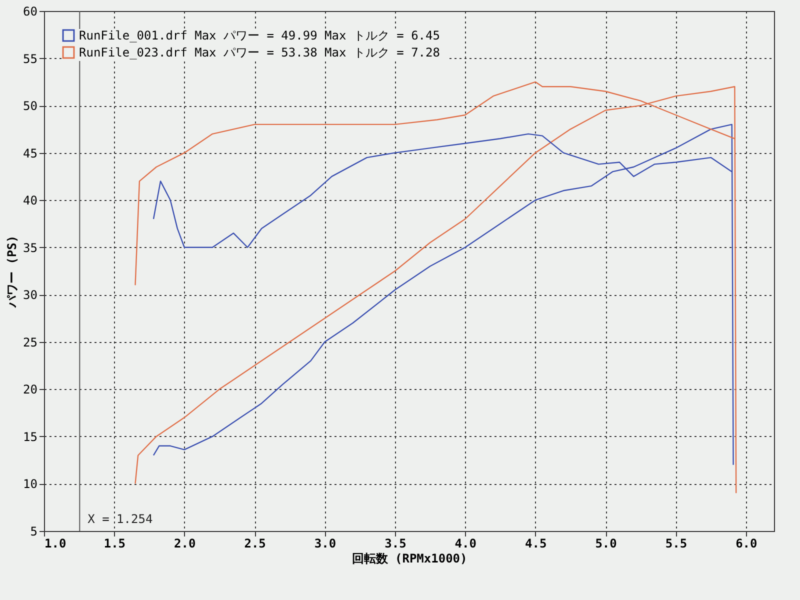 This screenshot has height=600, width=800. What do you see at coordinates (606, 543) in the screenshot?
I see `x-tick-label: 5.0` at bounding box center [606, 543].